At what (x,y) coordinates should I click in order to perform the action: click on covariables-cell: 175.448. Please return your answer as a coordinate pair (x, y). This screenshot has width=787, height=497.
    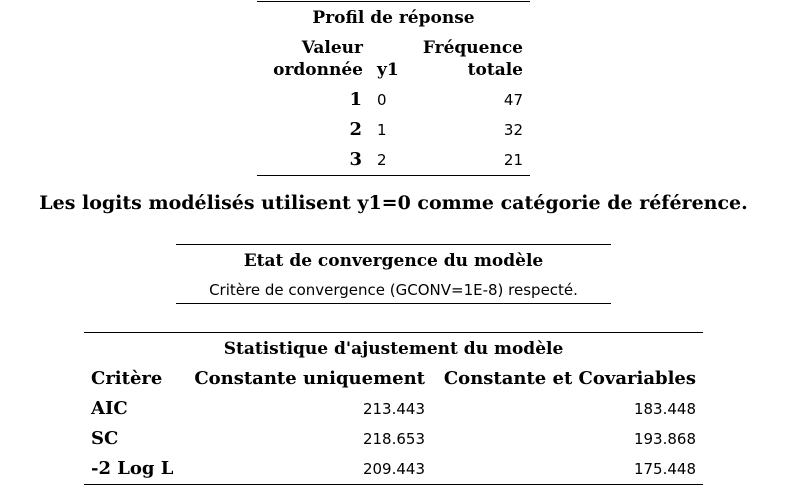
    Looking at the image, I should click on (664, 469).